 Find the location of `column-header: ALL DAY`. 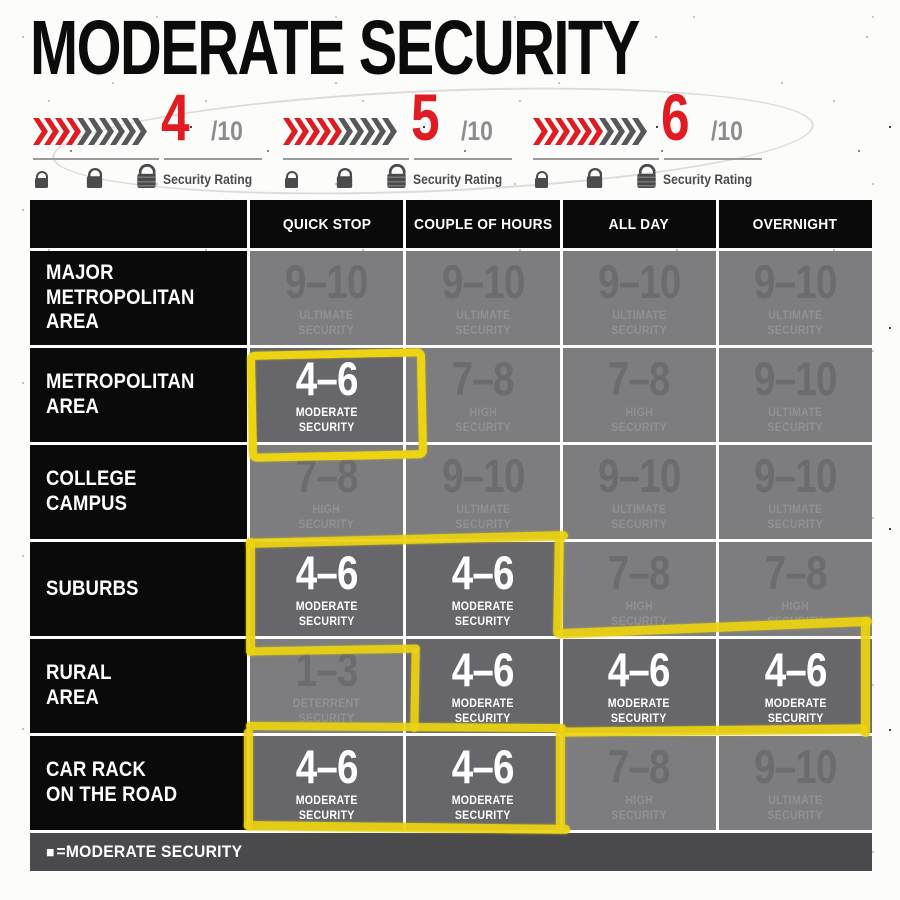

column-header: ALL DAY is located at coordinates (639, 224).